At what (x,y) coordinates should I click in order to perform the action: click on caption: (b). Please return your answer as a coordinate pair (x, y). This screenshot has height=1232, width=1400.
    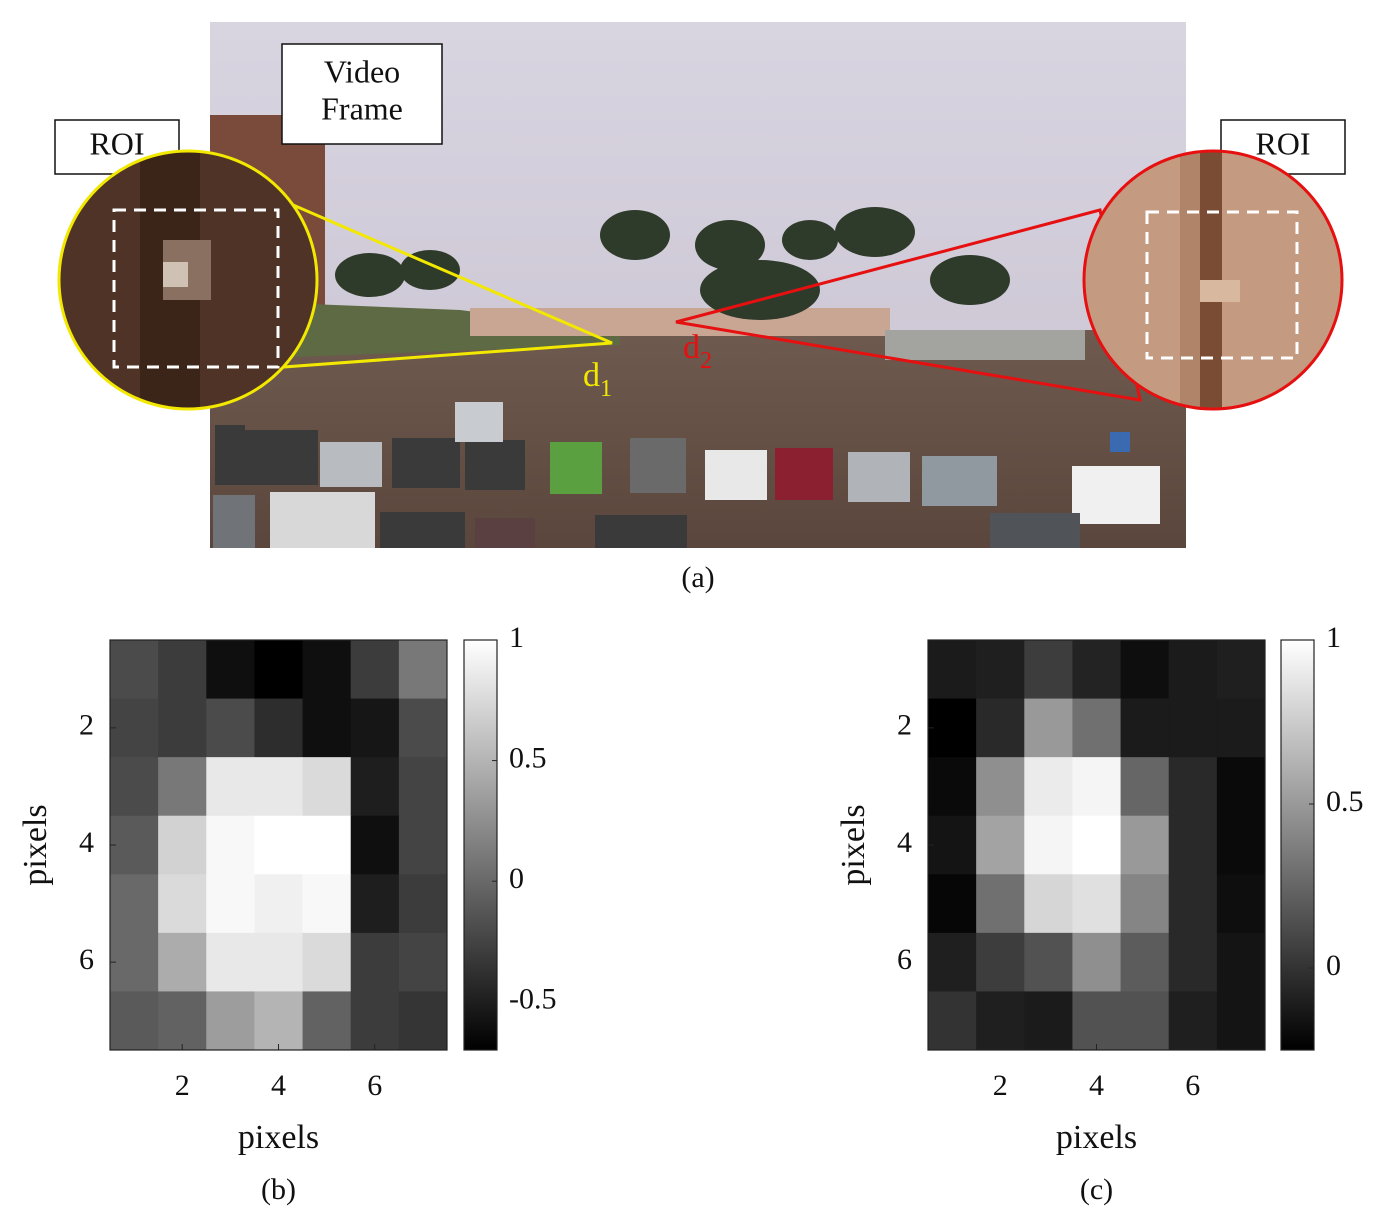
    Looking at the image, I should click on (278, 1189).